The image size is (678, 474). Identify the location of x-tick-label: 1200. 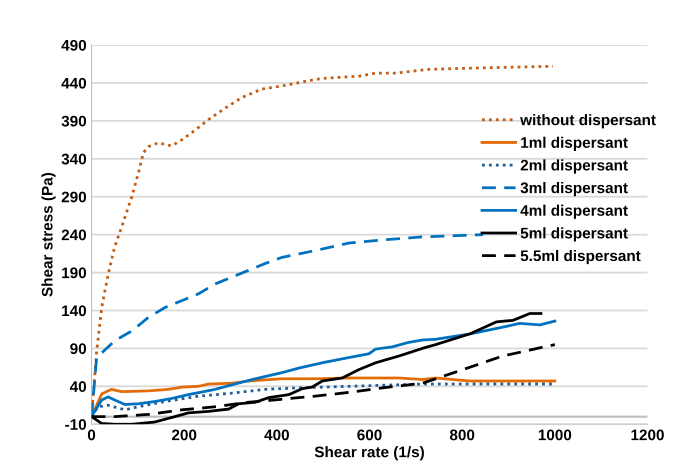
(647, 434).